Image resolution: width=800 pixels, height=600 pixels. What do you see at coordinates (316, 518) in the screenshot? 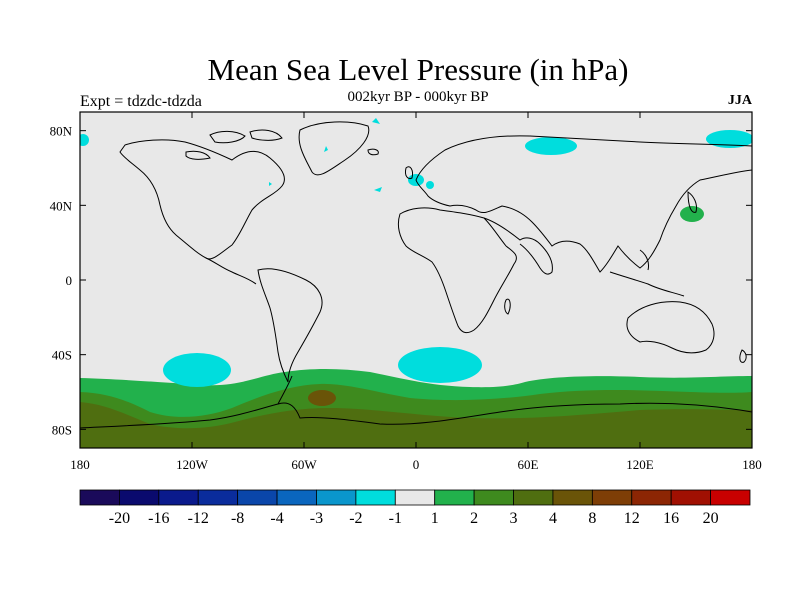
I see `colorbar-label: -3` at bounding box center [316, 518].